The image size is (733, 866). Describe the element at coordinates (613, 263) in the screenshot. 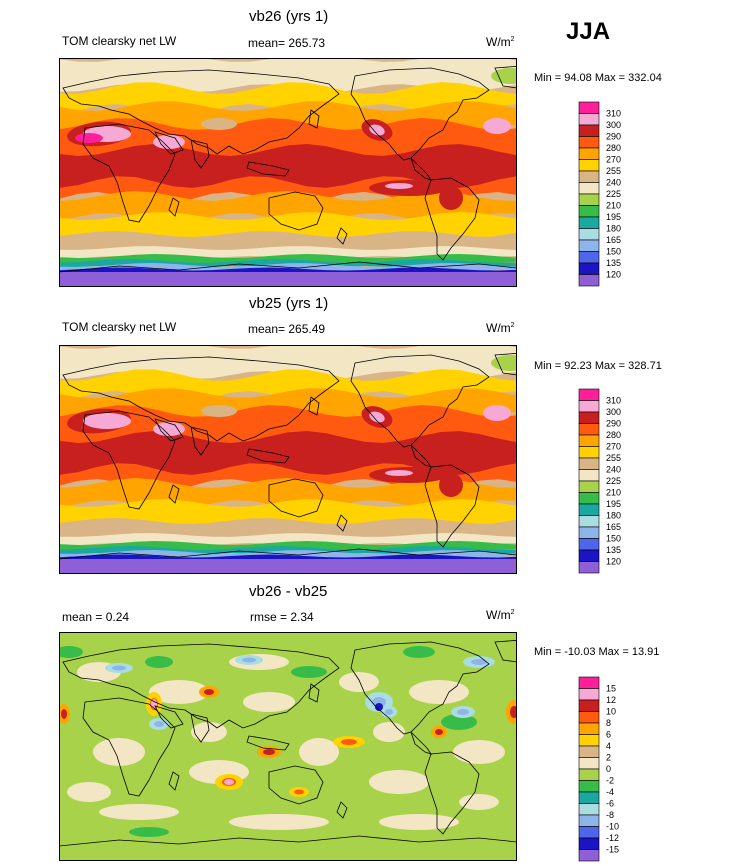

I see `colorbar-tick-label: 135` at that location.